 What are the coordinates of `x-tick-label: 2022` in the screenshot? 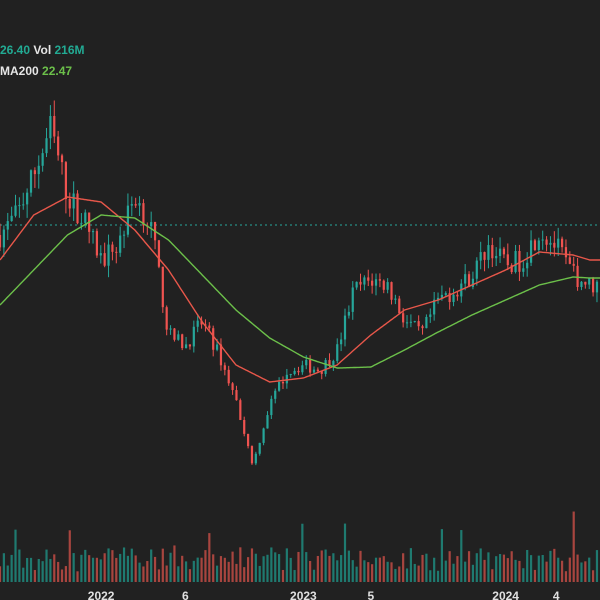 It's located at (101, 594).